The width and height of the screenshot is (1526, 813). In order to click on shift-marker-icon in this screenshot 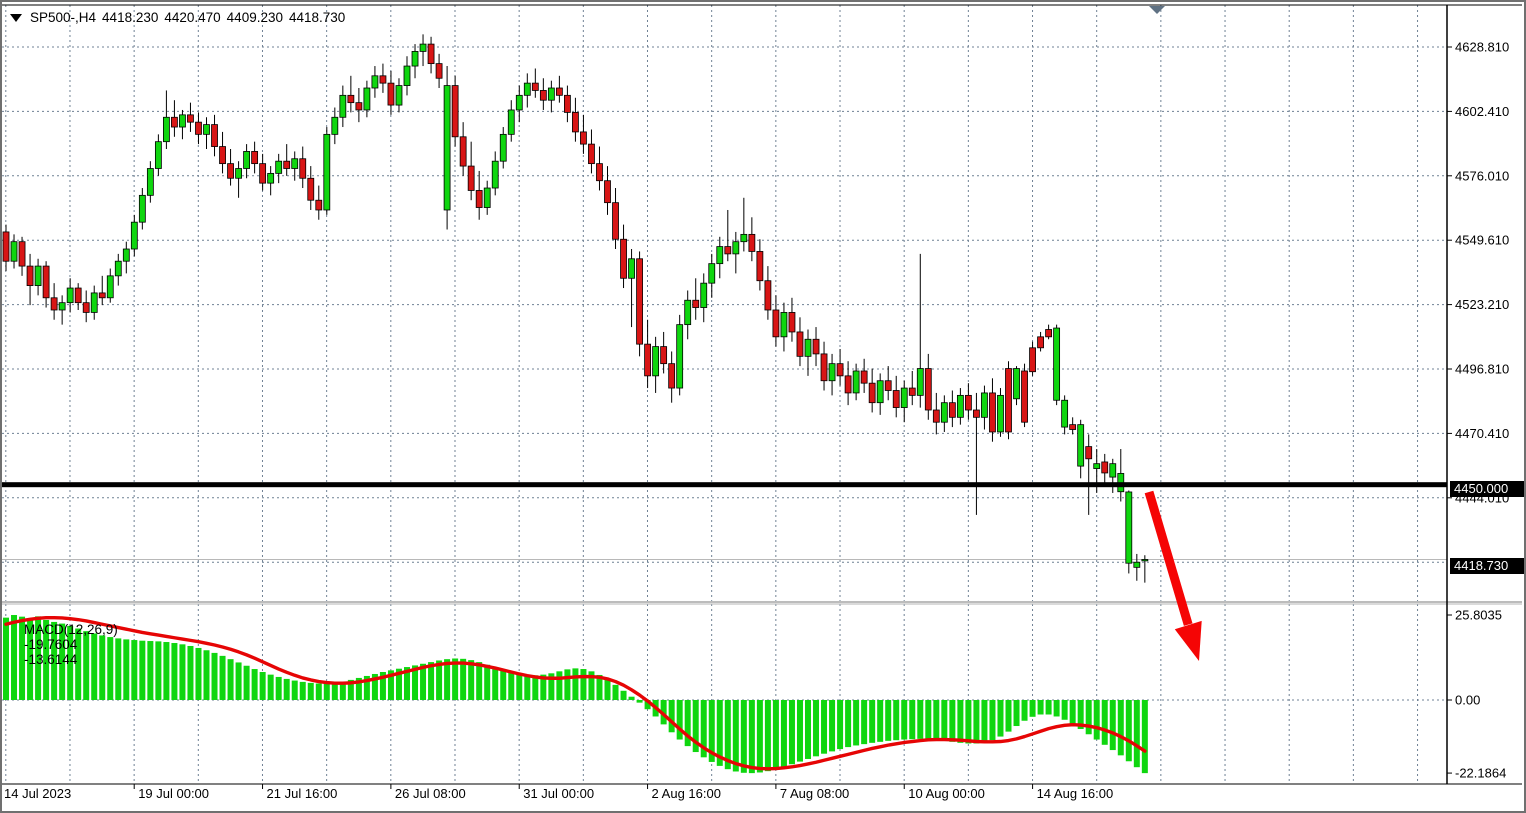, I will do `click(1157, 10)`.